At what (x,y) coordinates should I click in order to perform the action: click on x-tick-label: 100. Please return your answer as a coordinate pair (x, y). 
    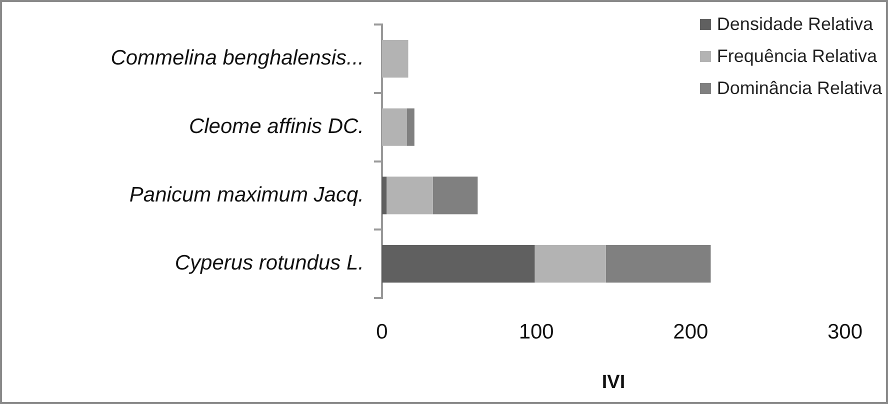
    Looking at the image, I should click on (536, 332).